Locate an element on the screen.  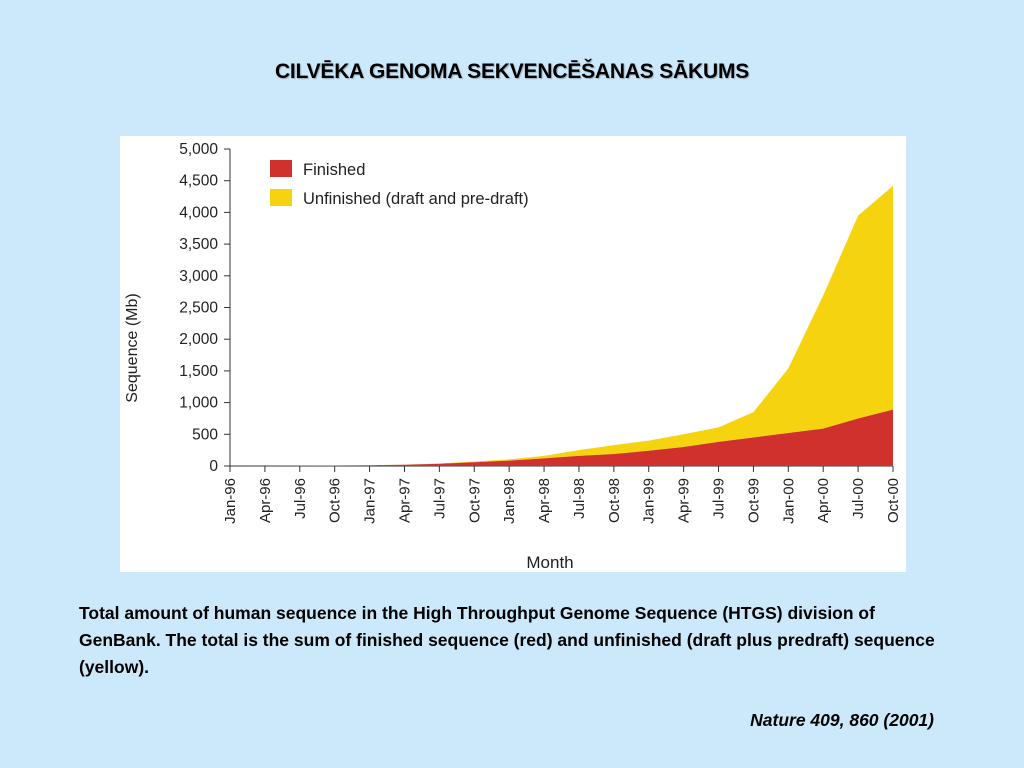
legend-label: Unfinished (draft and pre-draft) is located at coordinates (416, 199).